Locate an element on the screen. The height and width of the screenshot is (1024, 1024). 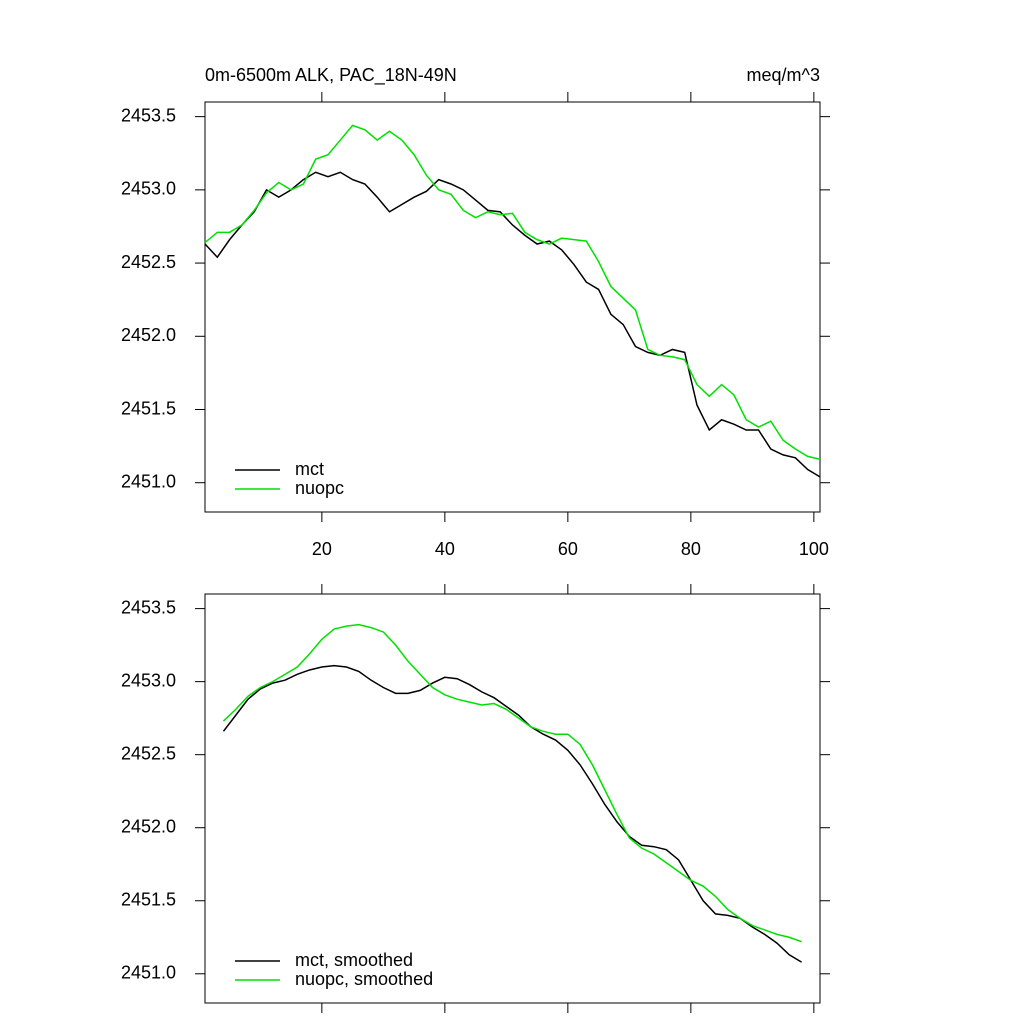
x-tick-label: 60 is located at coordinates (568, 549).